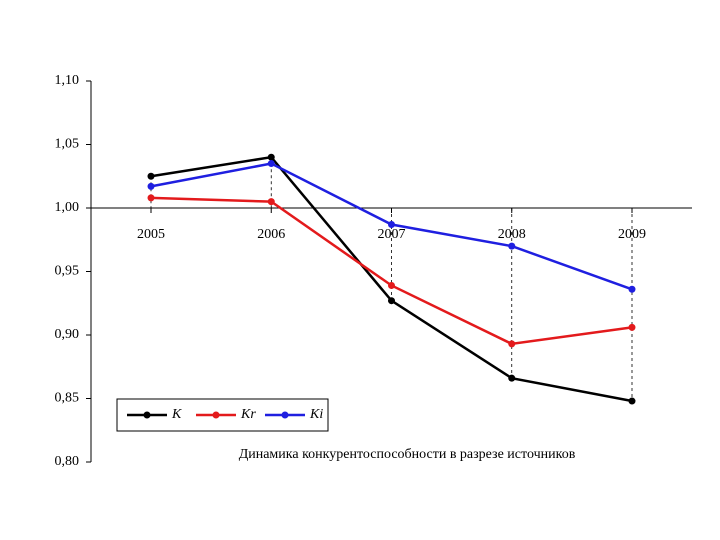 This screenshot has height=540, width=720. I want to click on x-tick-label: 2006, so click(271, 234).